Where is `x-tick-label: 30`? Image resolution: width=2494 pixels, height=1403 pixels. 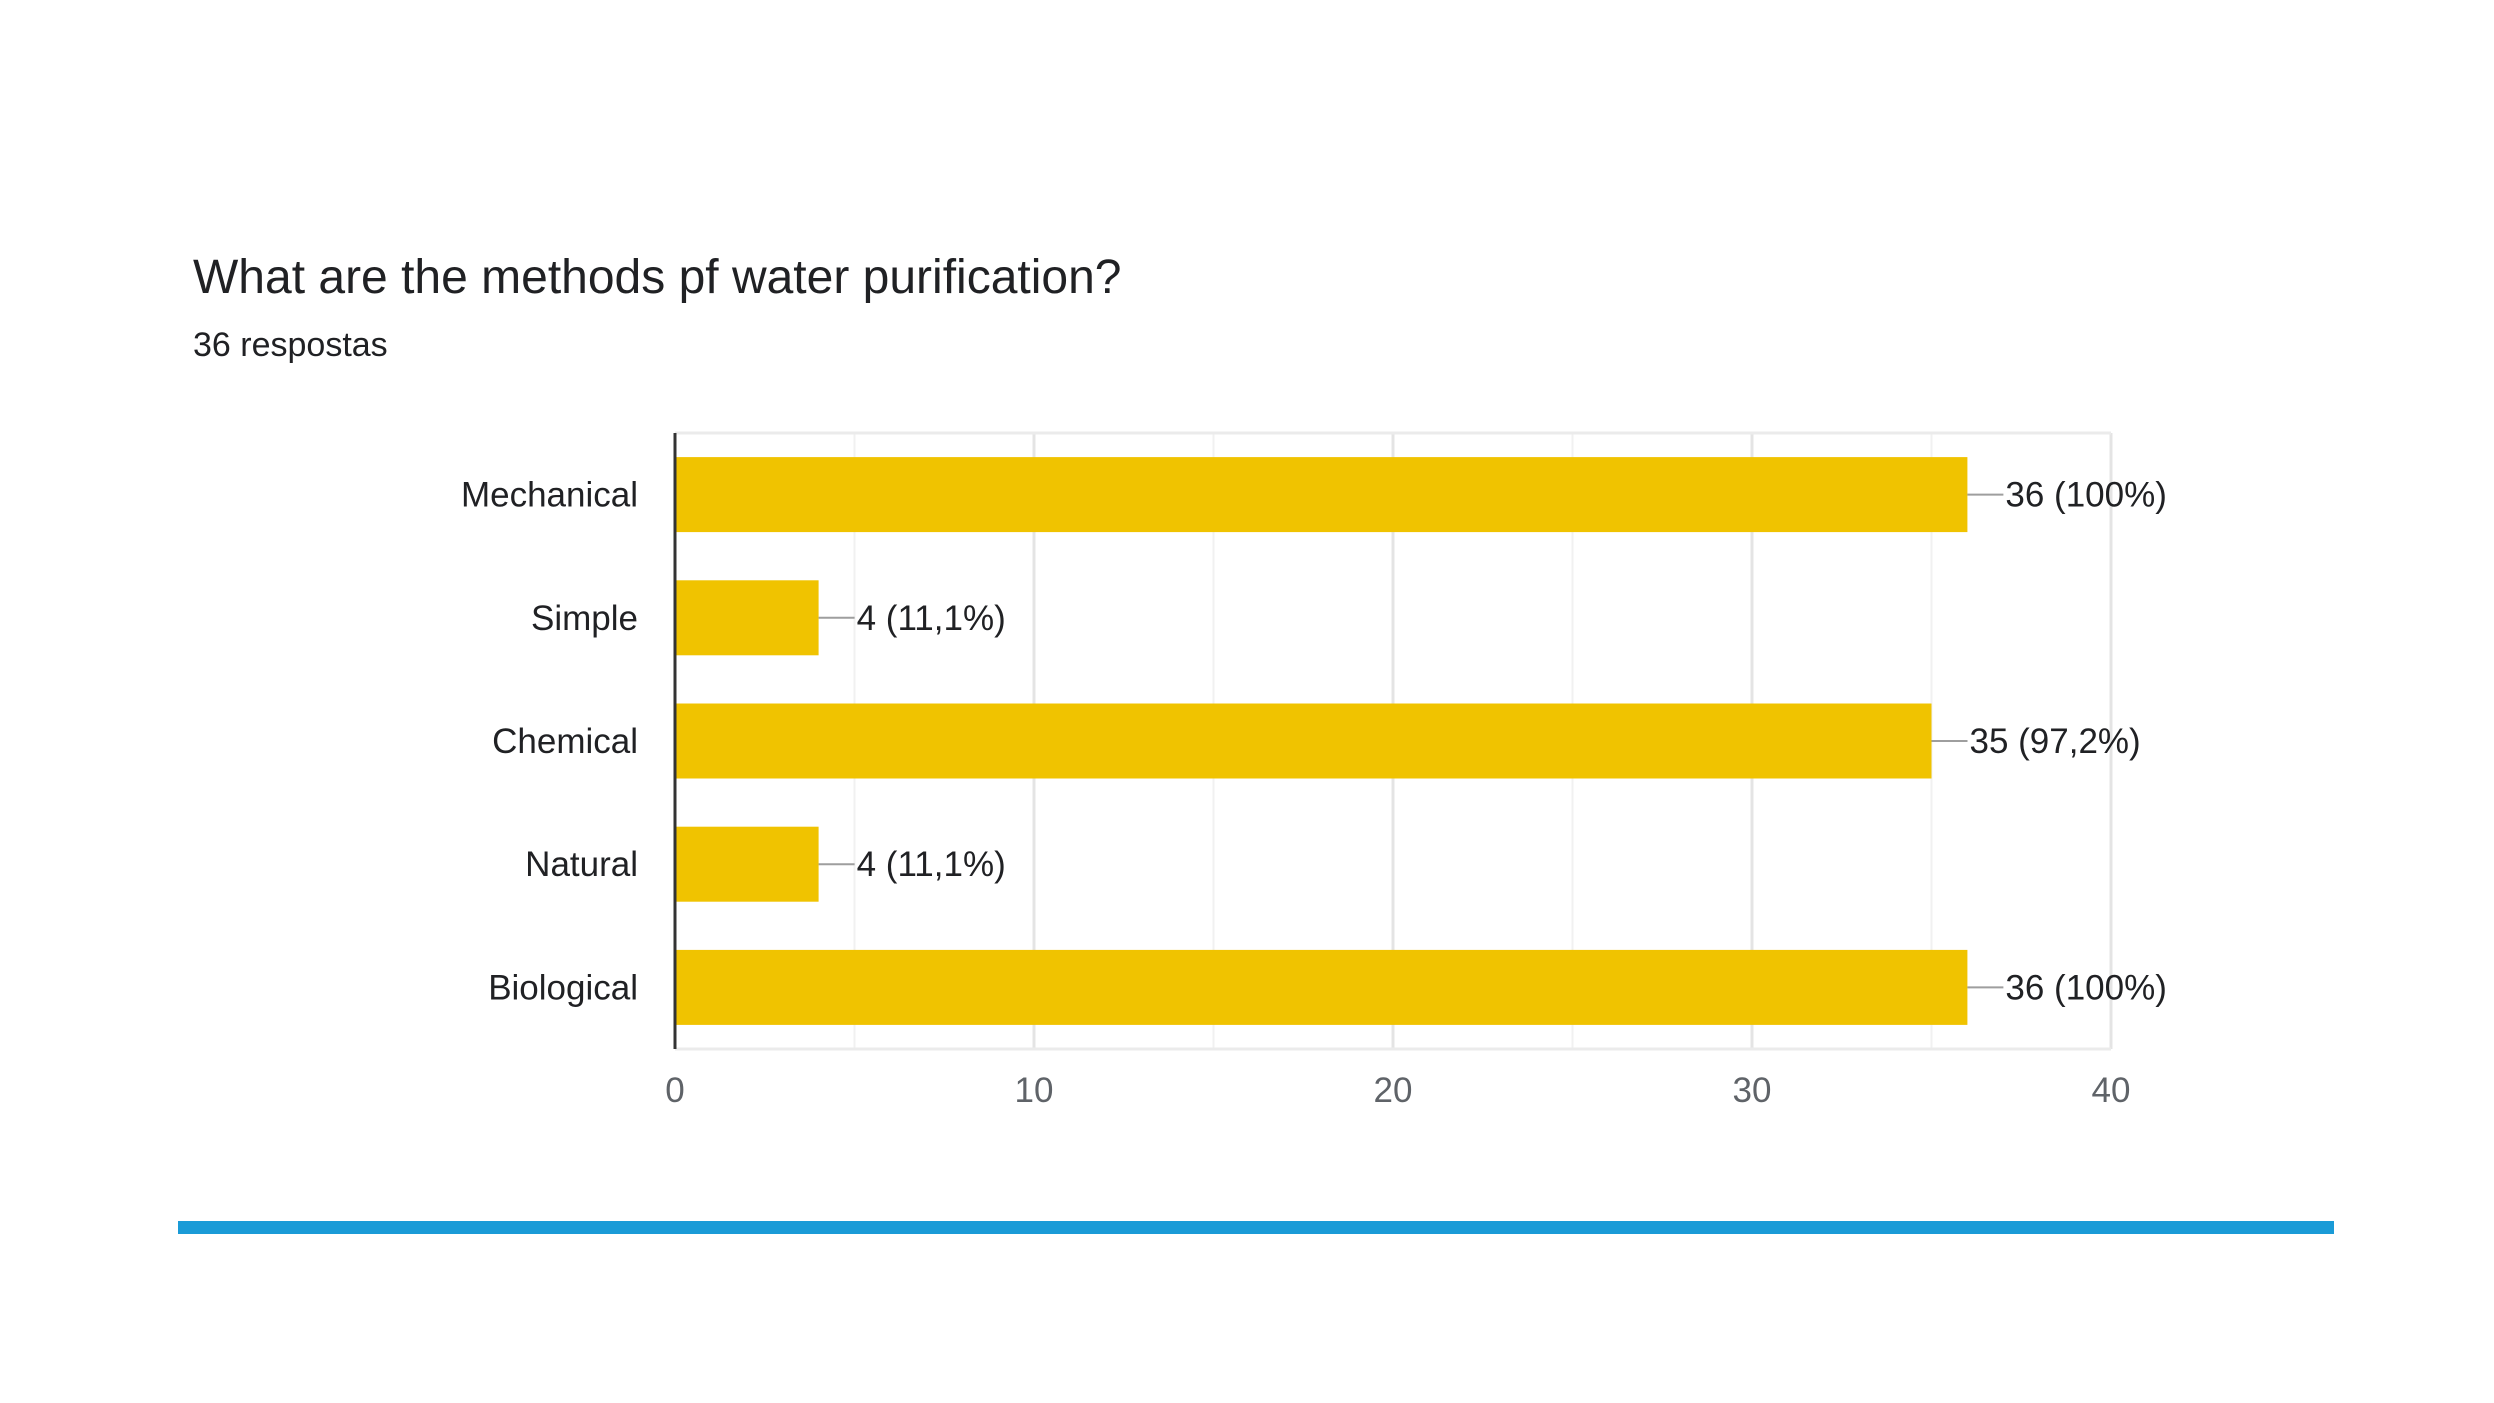
x-tick-label: 30 is located at coordinates (1752, 1090).